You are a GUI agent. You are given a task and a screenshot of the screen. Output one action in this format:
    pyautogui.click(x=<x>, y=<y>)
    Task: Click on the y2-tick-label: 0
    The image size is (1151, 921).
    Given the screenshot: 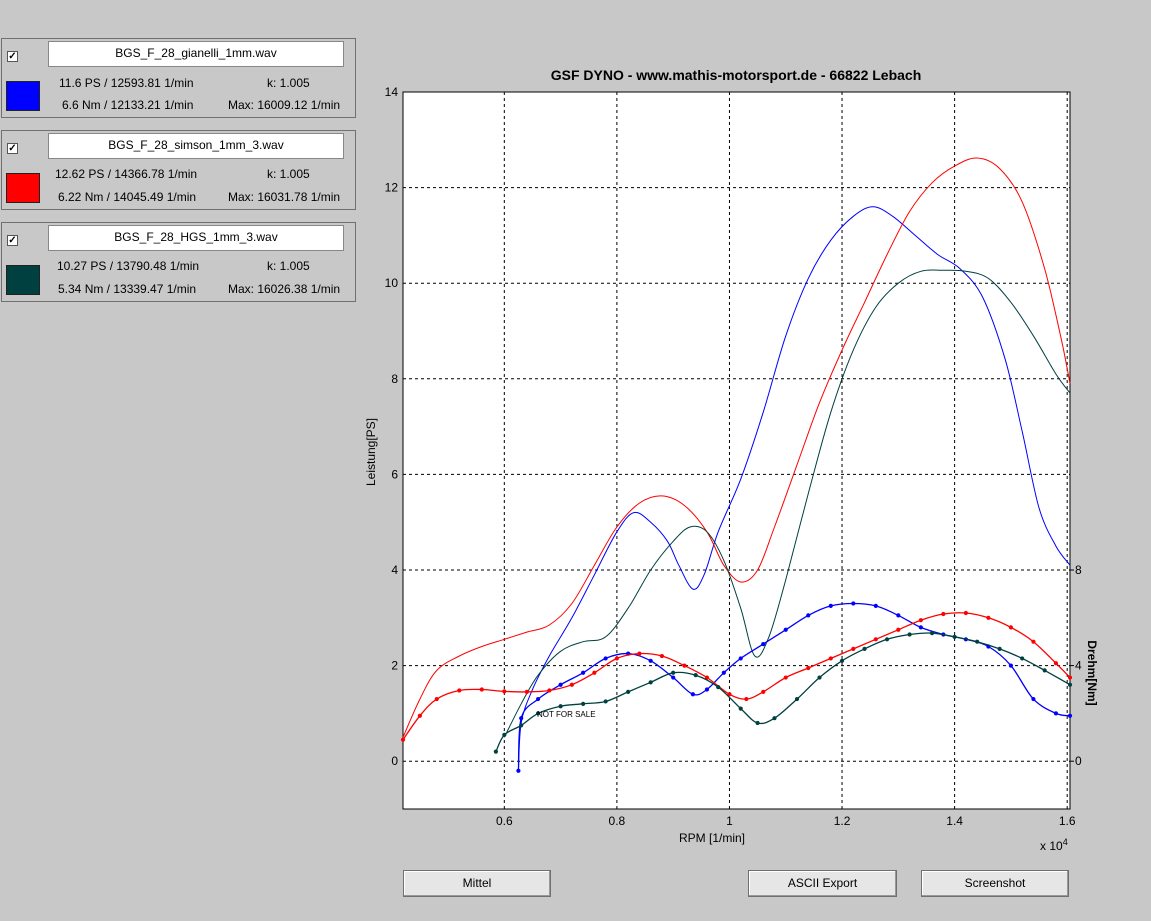 What is the action you would take?
    pyautogui.click(x=1078, y=761)
    